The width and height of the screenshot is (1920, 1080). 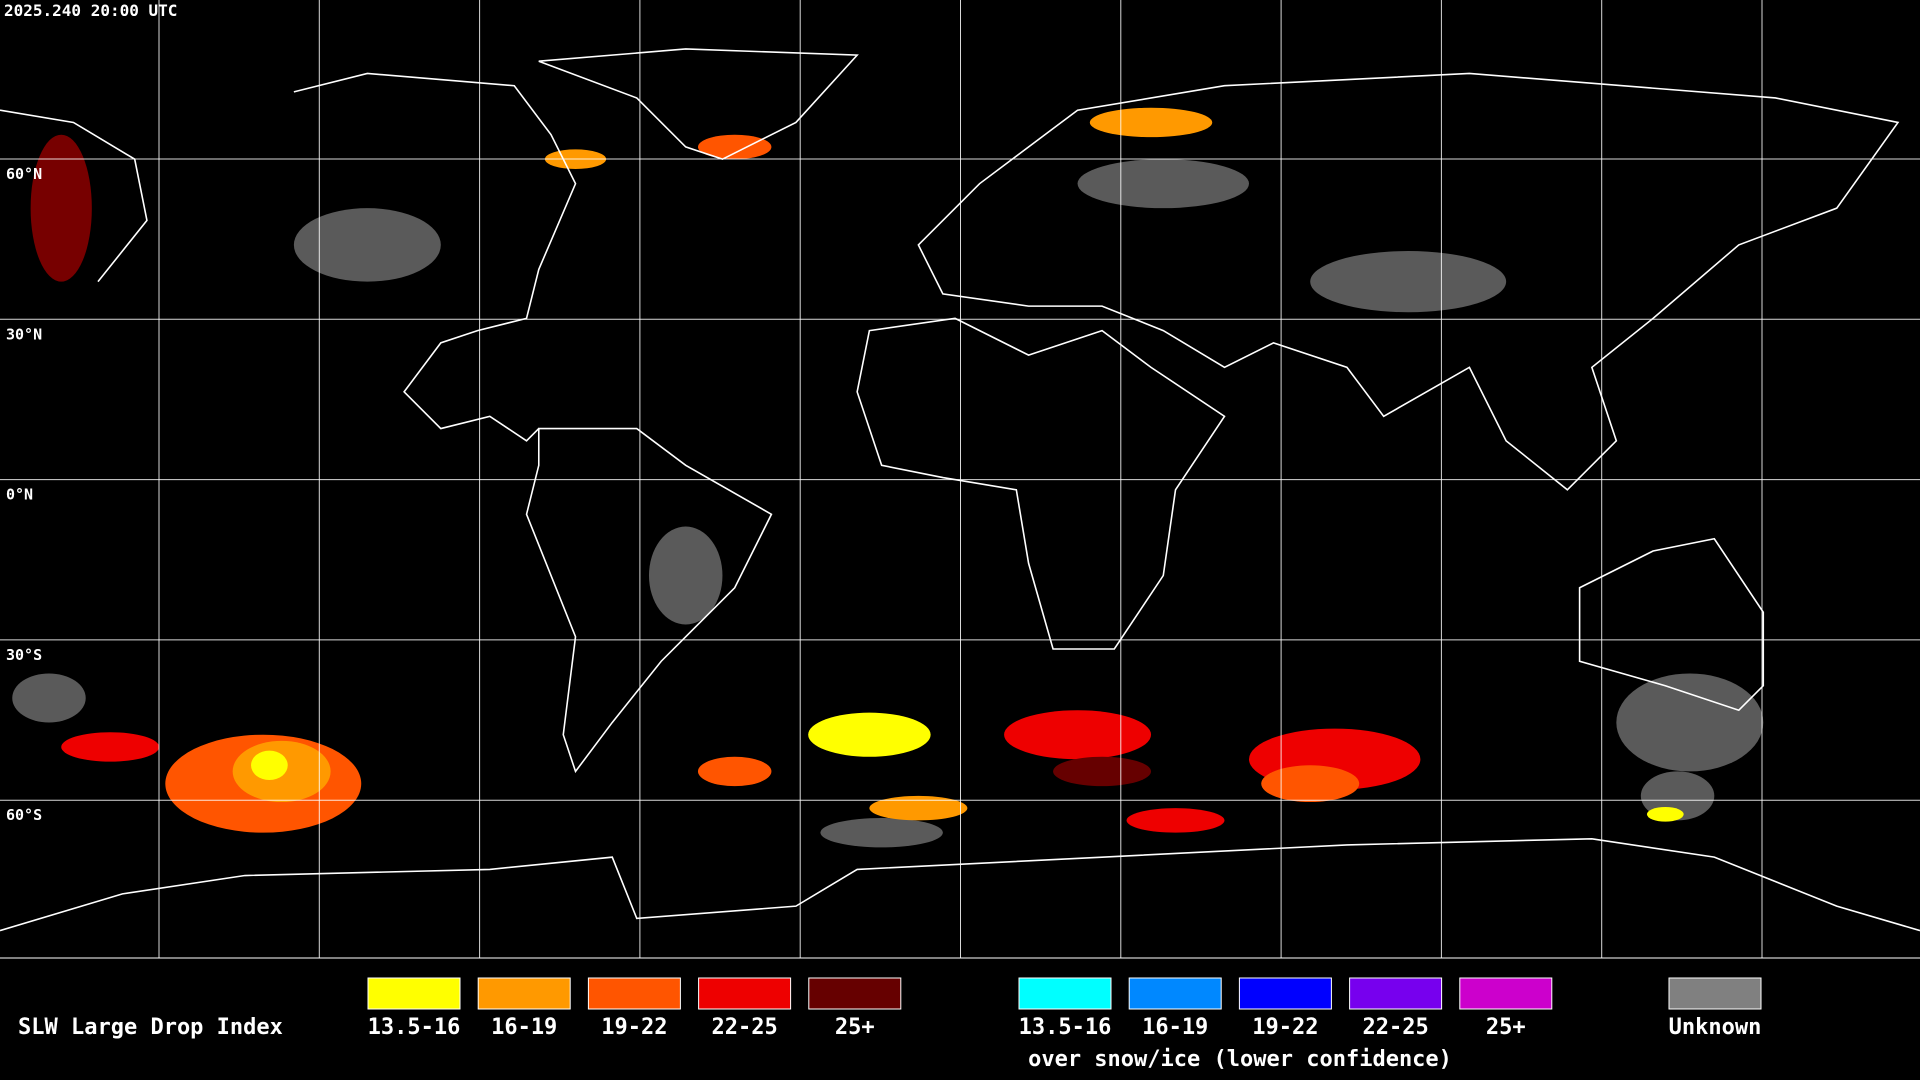 I want to click on latitude-label: 30°N, so click(x=24, y=334).